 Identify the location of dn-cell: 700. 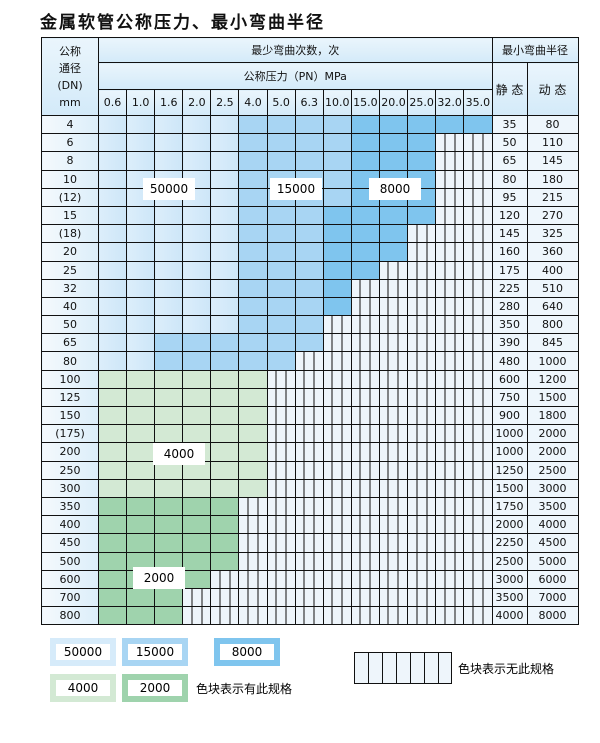
(70, 597).